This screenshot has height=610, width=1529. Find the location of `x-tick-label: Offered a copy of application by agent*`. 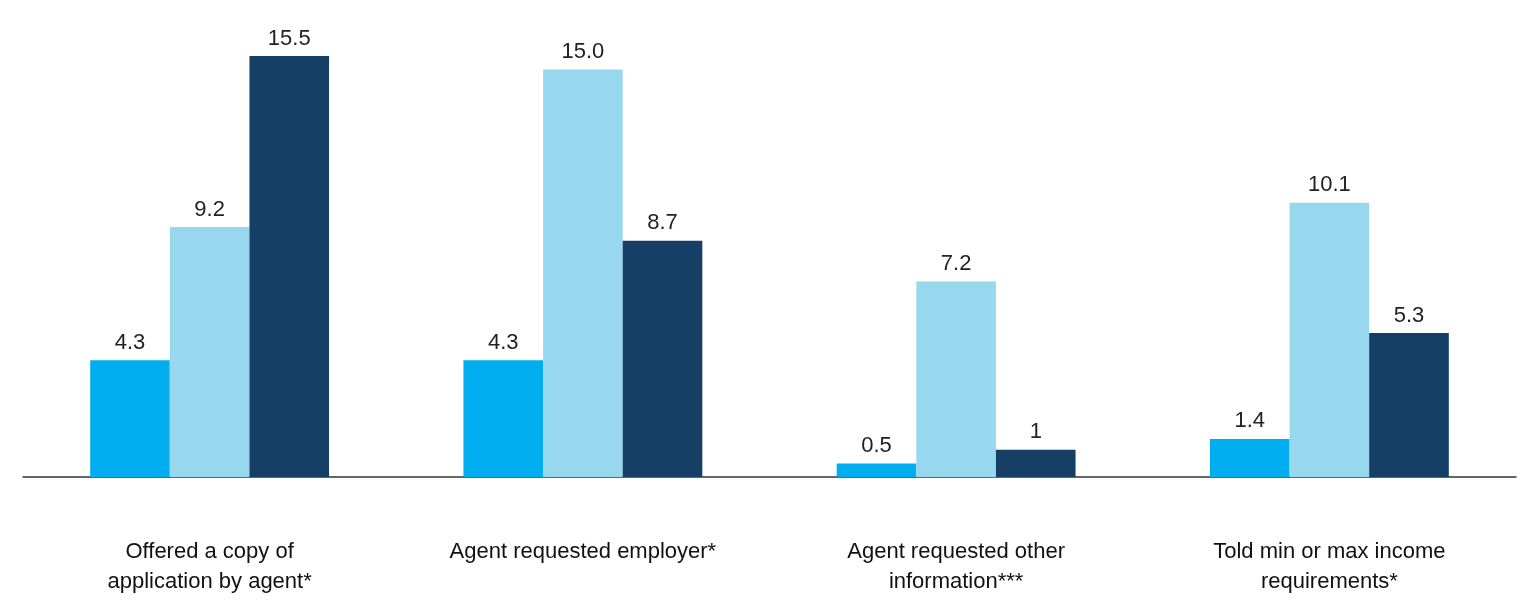

x-tick-label: Offered a copy of application by agent* is located at coordinates (210, 565).